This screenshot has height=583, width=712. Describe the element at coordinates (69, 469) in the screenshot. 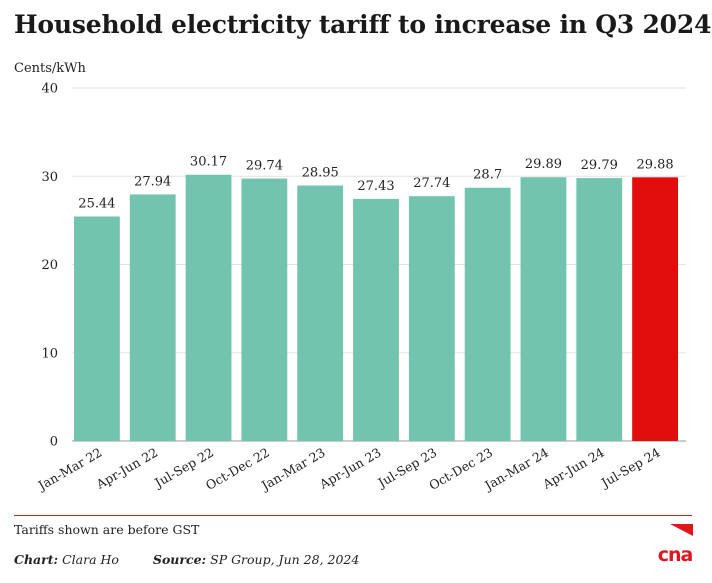

I see `x-tick-label: Jan-Mar 22` at that location.